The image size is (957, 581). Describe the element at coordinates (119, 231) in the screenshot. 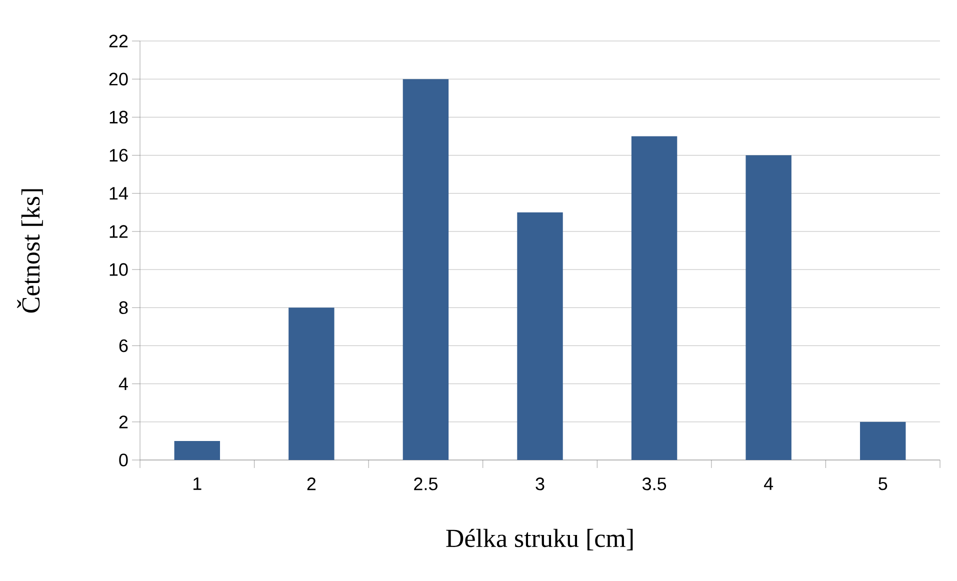

I see `y-tick-label: 12` at that location.